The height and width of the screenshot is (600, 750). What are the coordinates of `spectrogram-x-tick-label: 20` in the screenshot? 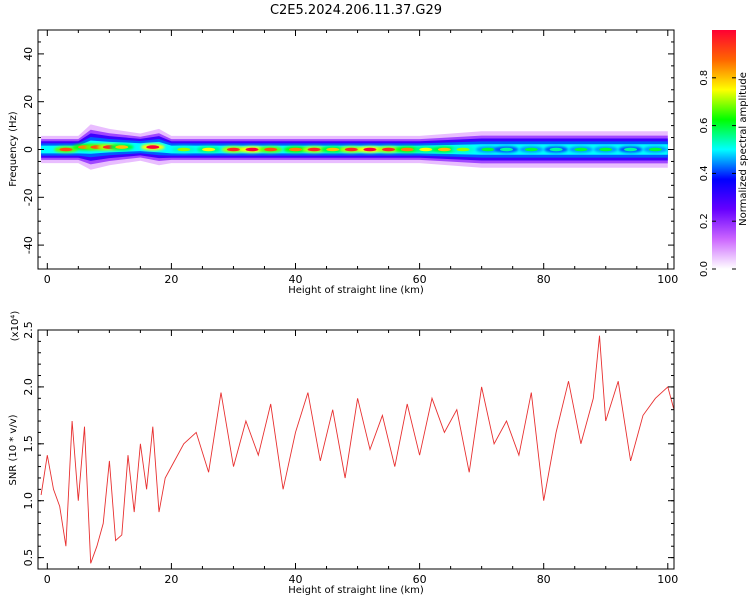 It's located at (171, 279).